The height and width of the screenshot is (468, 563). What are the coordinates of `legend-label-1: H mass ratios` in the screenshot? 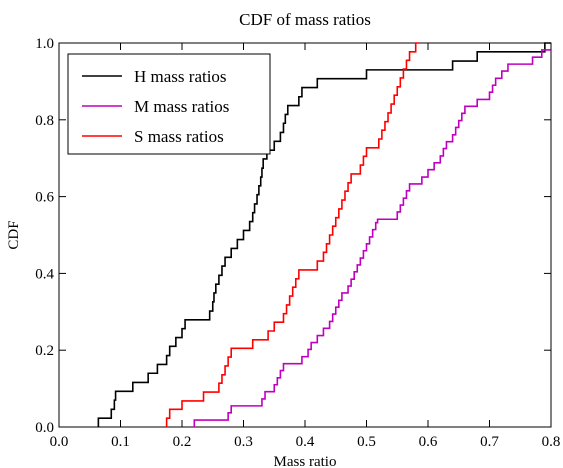 It's located at (180, 76).